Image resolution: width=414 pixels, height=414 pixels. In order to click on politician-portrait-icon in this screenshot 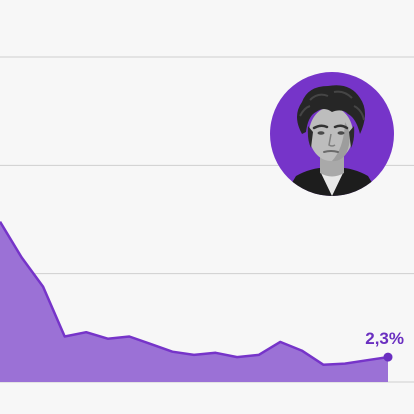, I will do `click(332, 134)`.